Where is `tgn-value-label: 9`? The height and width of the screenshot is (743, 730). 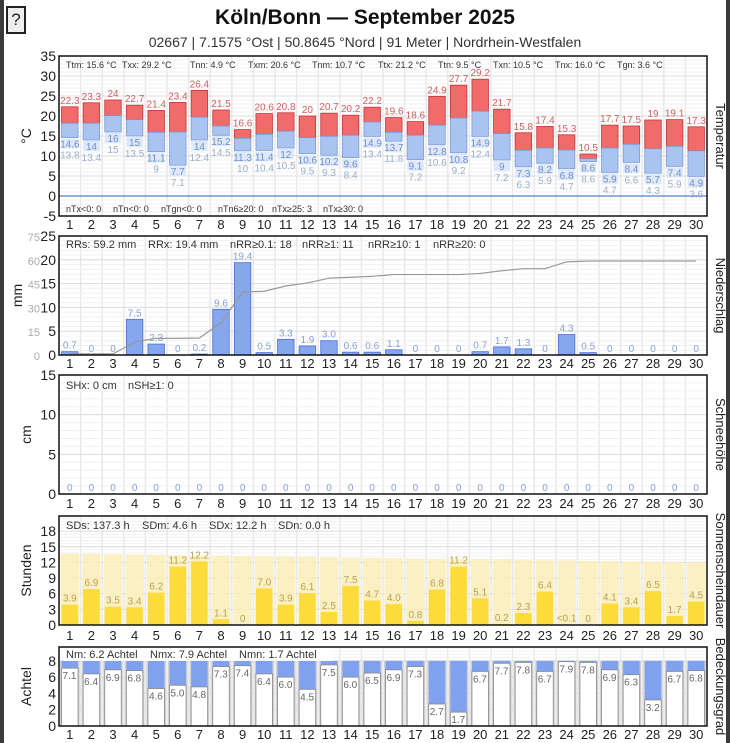 tgn-value-label: 9 is located at coordinates (156, 170).